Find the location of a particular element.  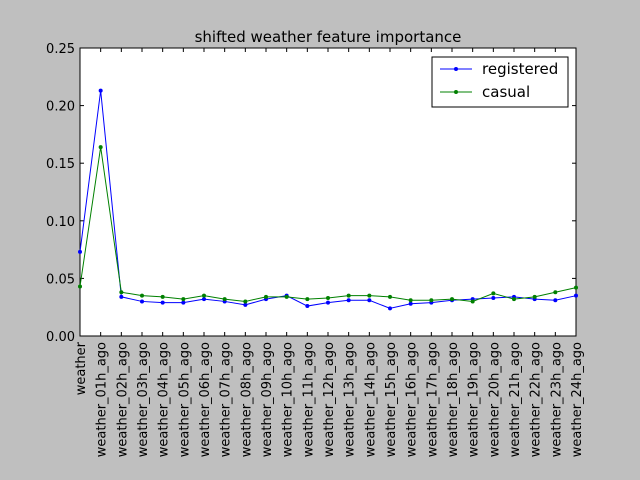

x-tick-label: weather_20h_ago is located at coordinates (494, 399).